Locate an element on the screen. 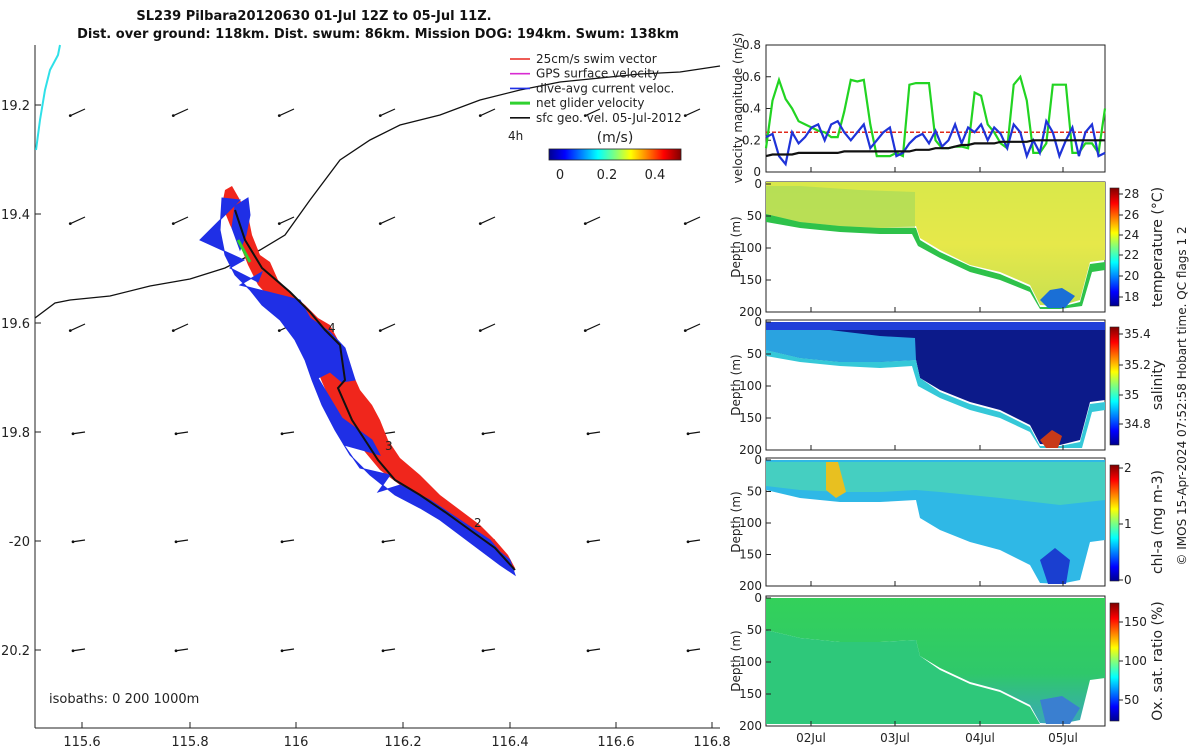 The image size is (1200, 750). map-colorbar-tick-1: 0.2 is located at coordinates (607, 175).